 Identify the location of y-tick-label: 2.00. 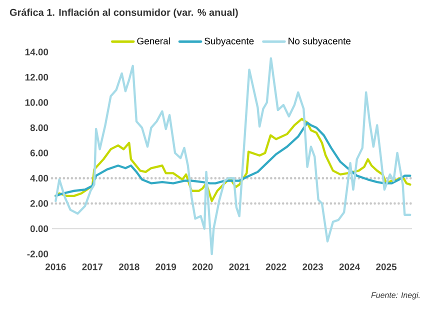
(39, 203).